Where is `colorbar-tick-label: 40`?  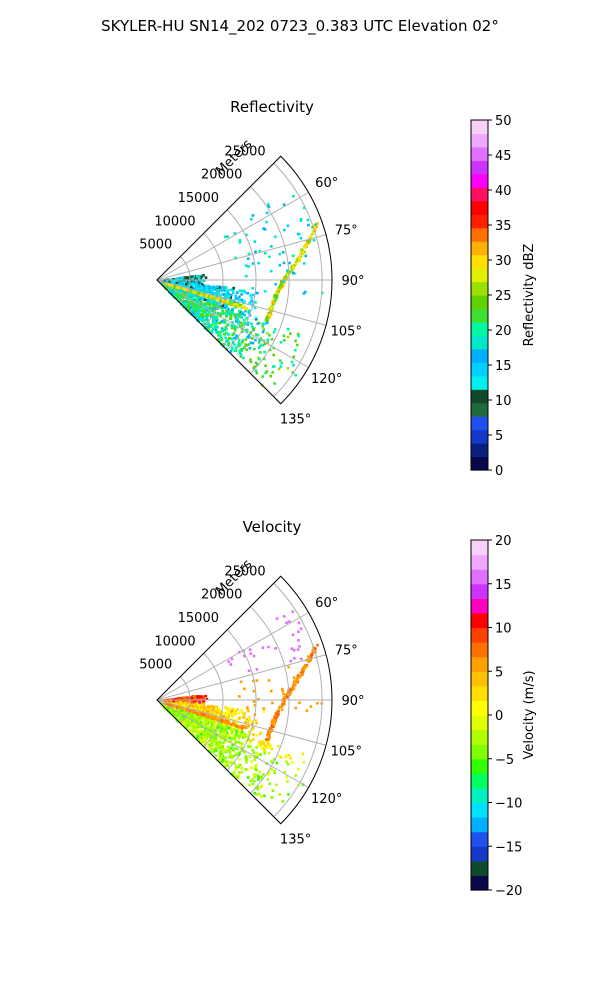
colorbar-tick-label: 40 is located at coordinates (503, 191).